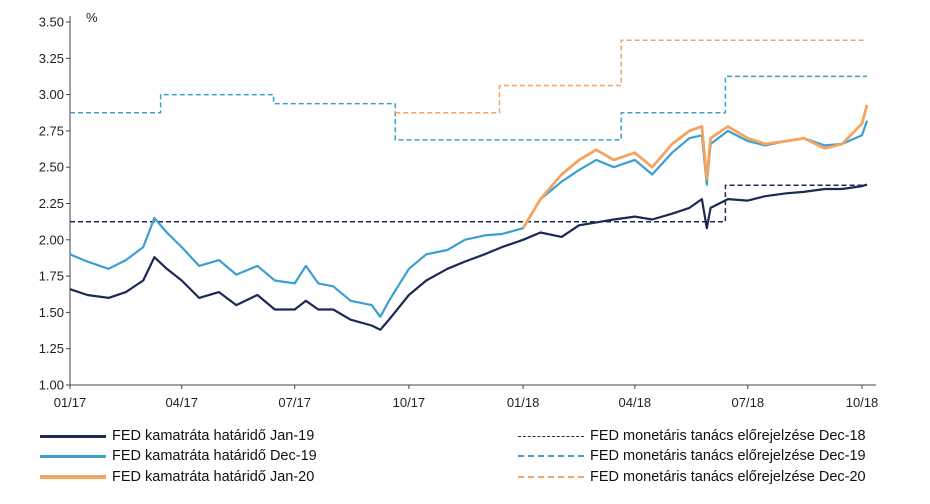  What do you see at coordinates (51, 94) in the screenshot?
I see `y-tick-label: 3.00` at bounding box center [51, 94].